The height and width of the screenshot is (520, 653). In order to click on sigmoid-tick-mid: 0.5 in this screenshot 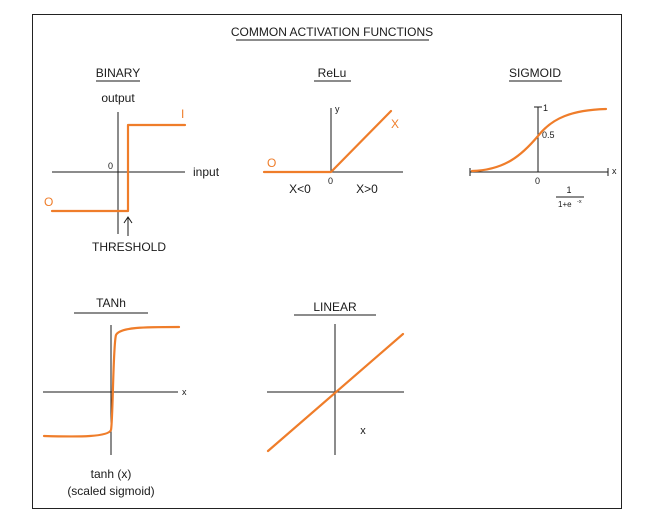, I will do `click(548, 135)`.